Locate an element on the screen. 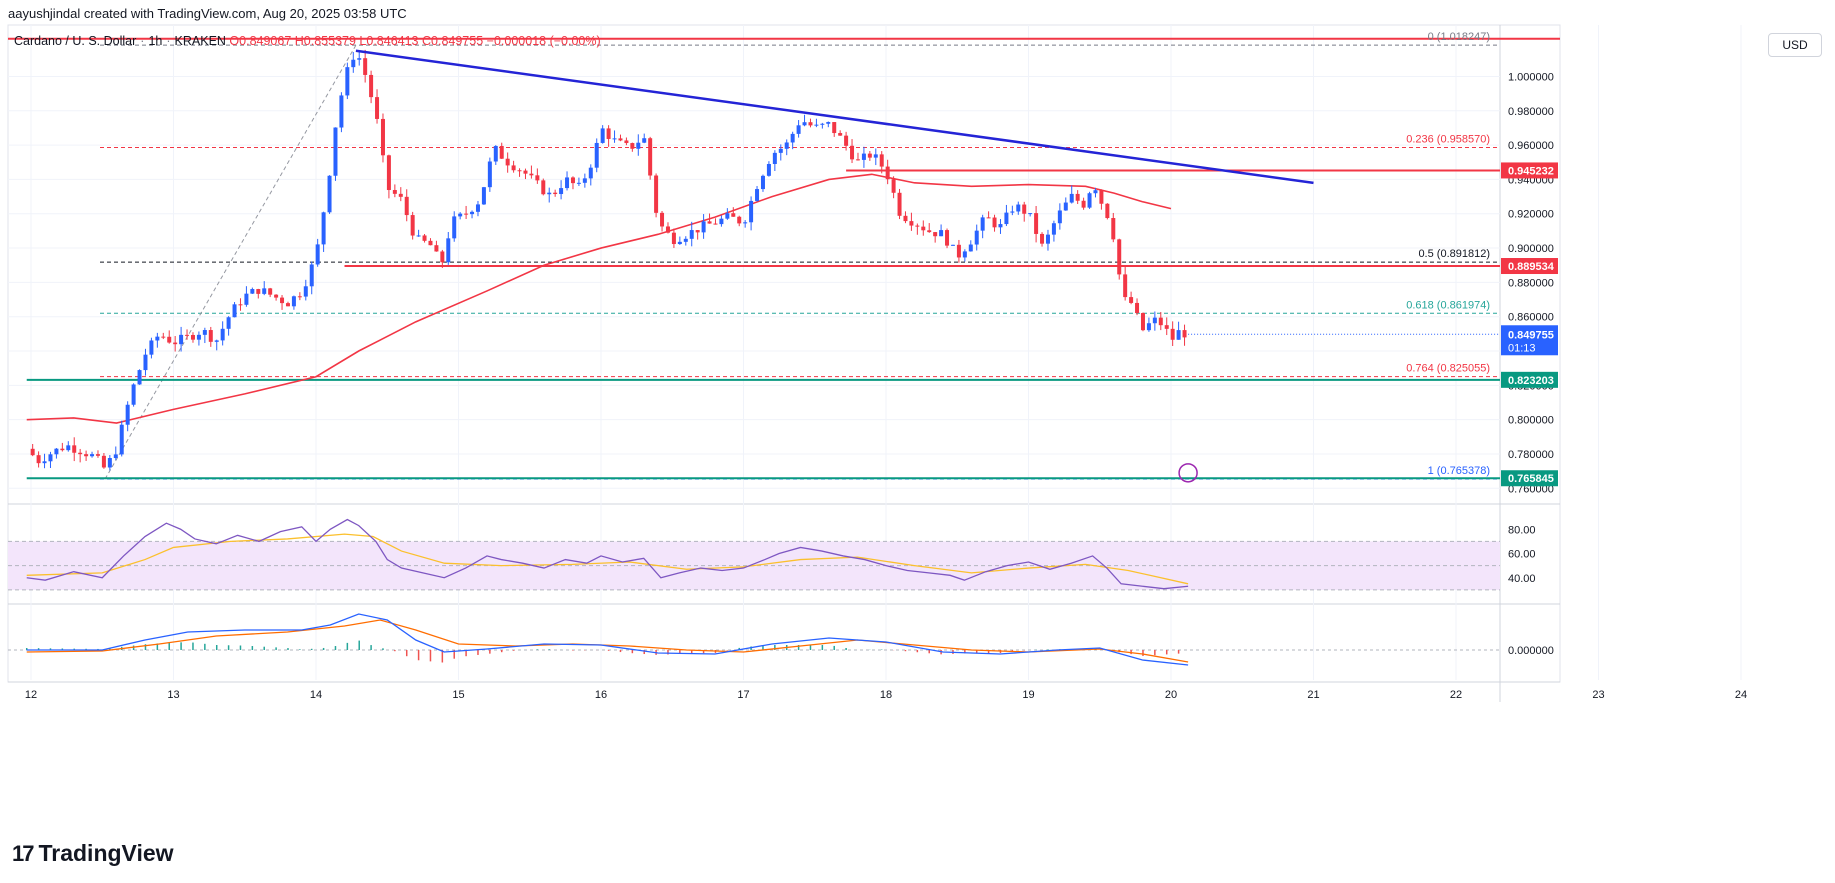 This screenshot has height=883, width=1835. y-tick-label: 0.860000 is located at coordinates (1531, 318).